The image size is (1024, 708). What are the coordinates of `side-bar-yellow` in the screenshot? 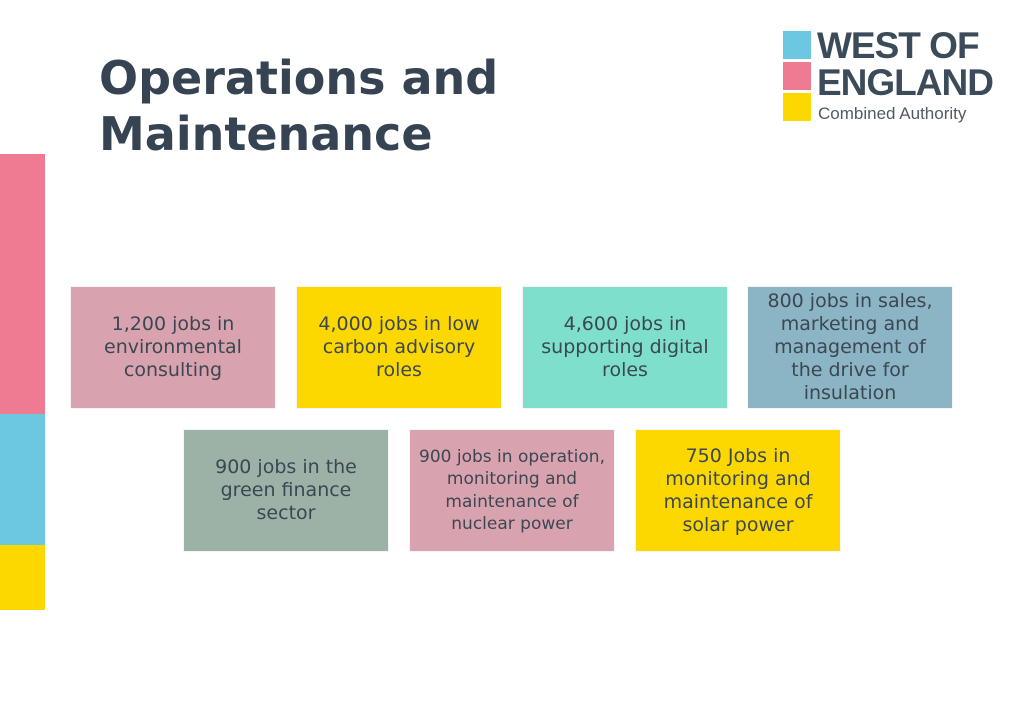 It's located at (22, 577).